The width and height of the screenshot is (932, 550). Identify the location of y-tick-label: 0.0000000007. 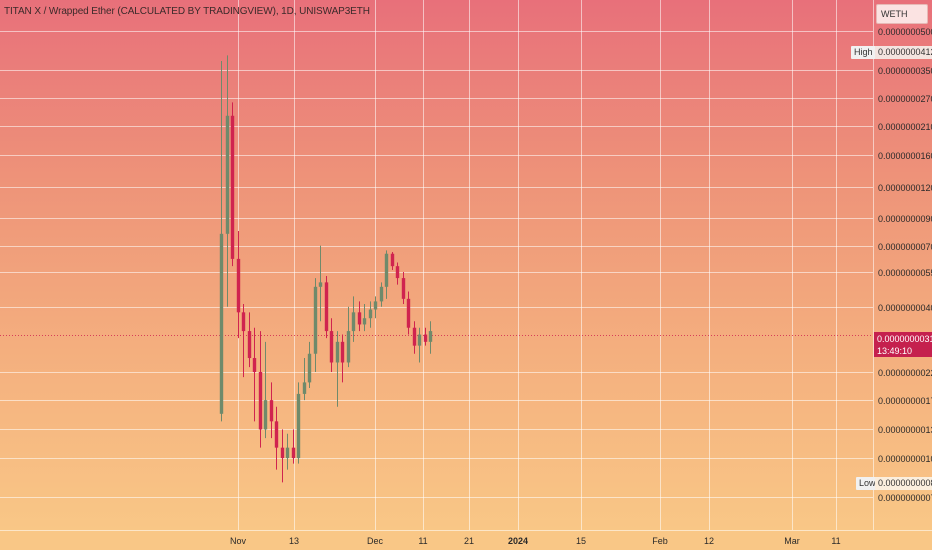
(905, 498).